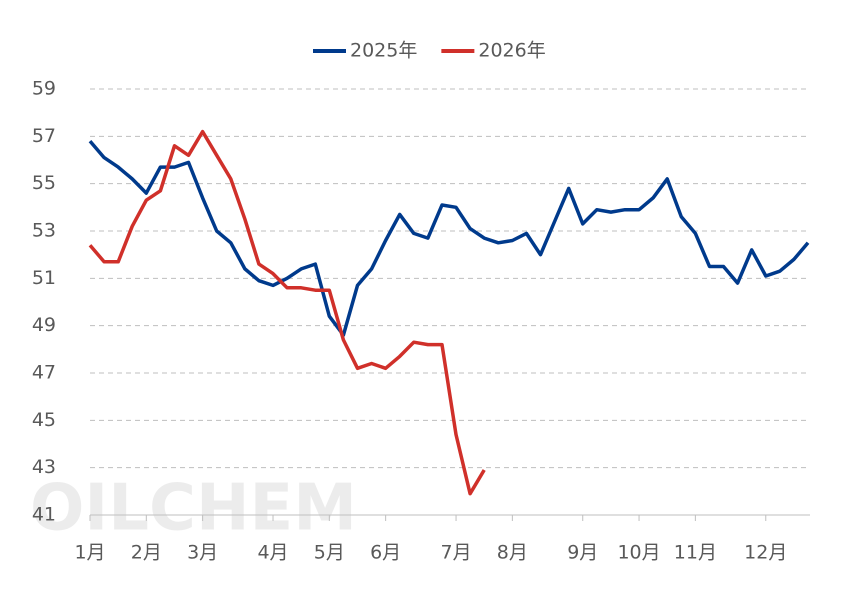 This screenshot has width=861, height=590. I want to click on x-tick-label: 1月, so click(89, 553).